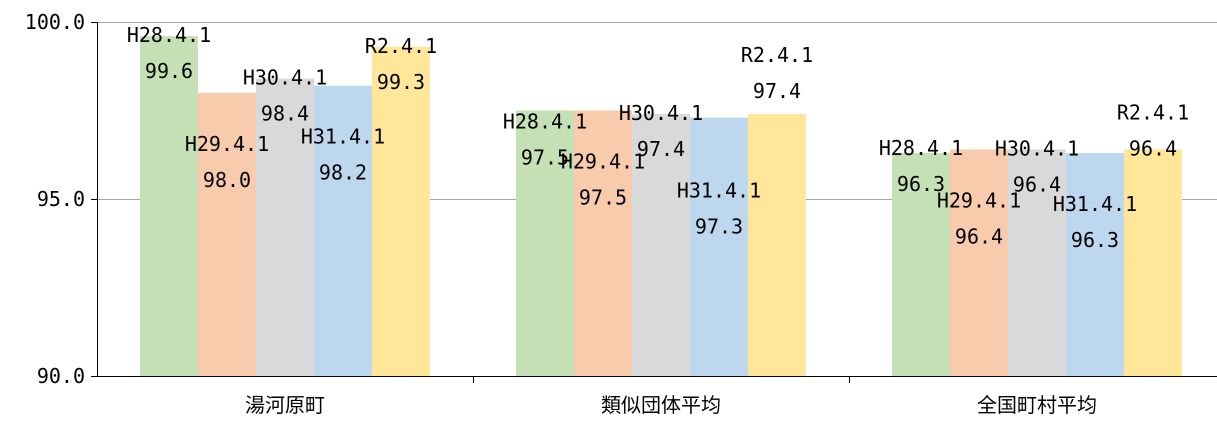  Describe the element at coordinates (285, 405) in the screenshot. I see `x-category-label: 湯河原町` at that location.